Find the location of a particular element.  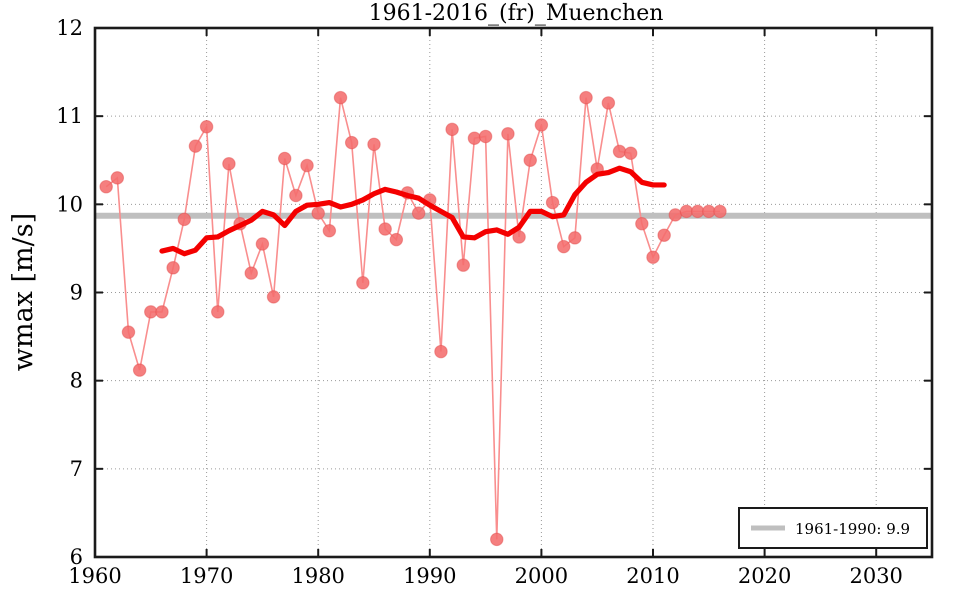

y-tick-label: 12 is located at coordinates (69, 28).